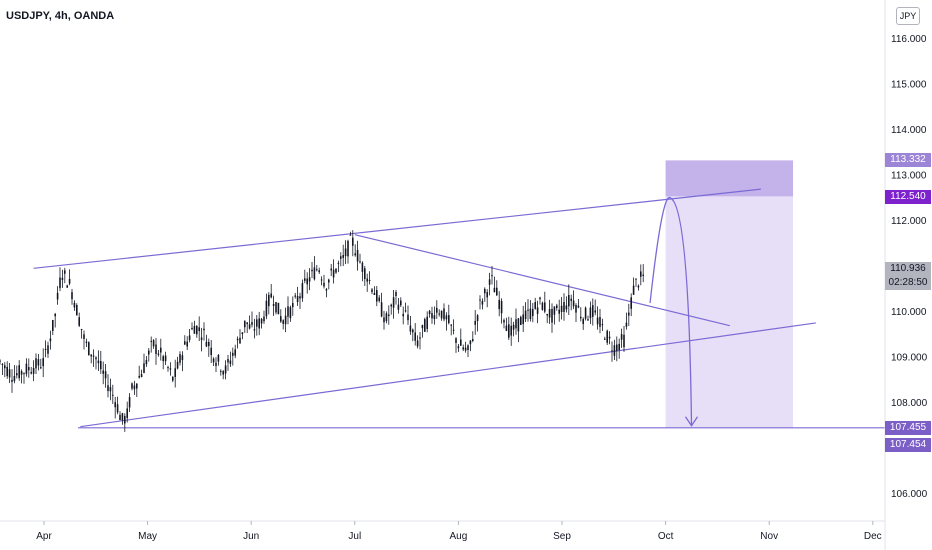  What do you see at coordinates (909, 85) in the screenshot?
I see `y-tick-label: 115.000` at bounding box center [909, 85].